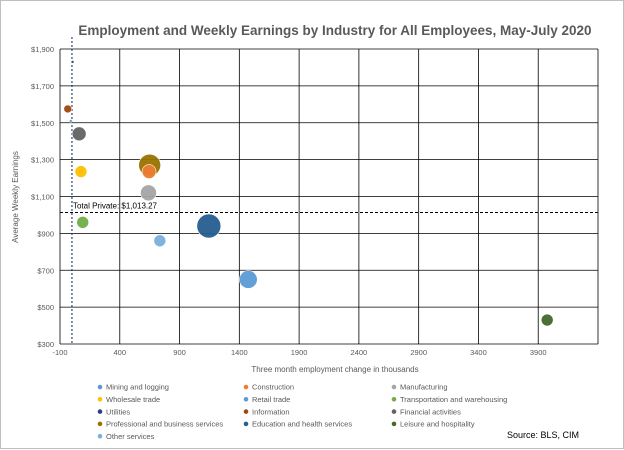 The height and width of the screenshot is (450, 624). Describe the element at coordinates (302, 424) in the screenshot. I see `legend-label-education-and-health-services: Education and health services` at that location.